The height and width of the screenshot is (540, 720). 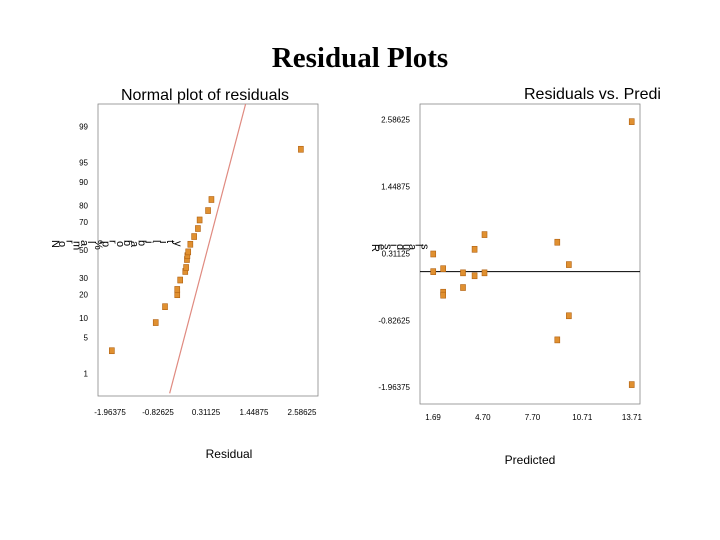 I want to click on residuals-plot-x-tick-label: 1.69, so click(x=433, y=417).